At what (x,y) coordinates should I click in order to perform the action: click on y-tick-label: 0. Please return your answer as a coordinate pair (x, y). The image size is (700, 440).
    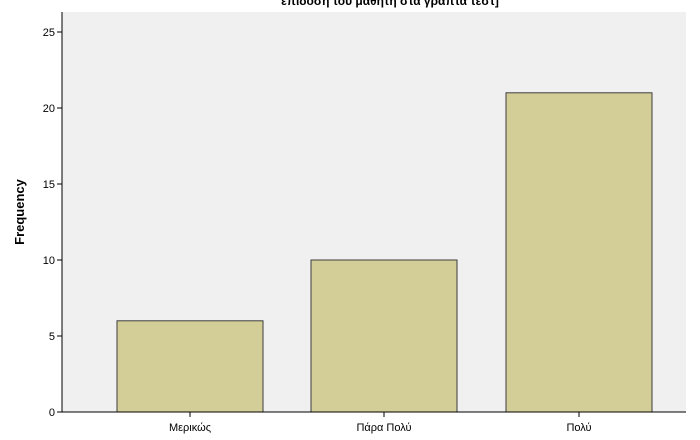
    Looking at the image, I should click on (52, 413).